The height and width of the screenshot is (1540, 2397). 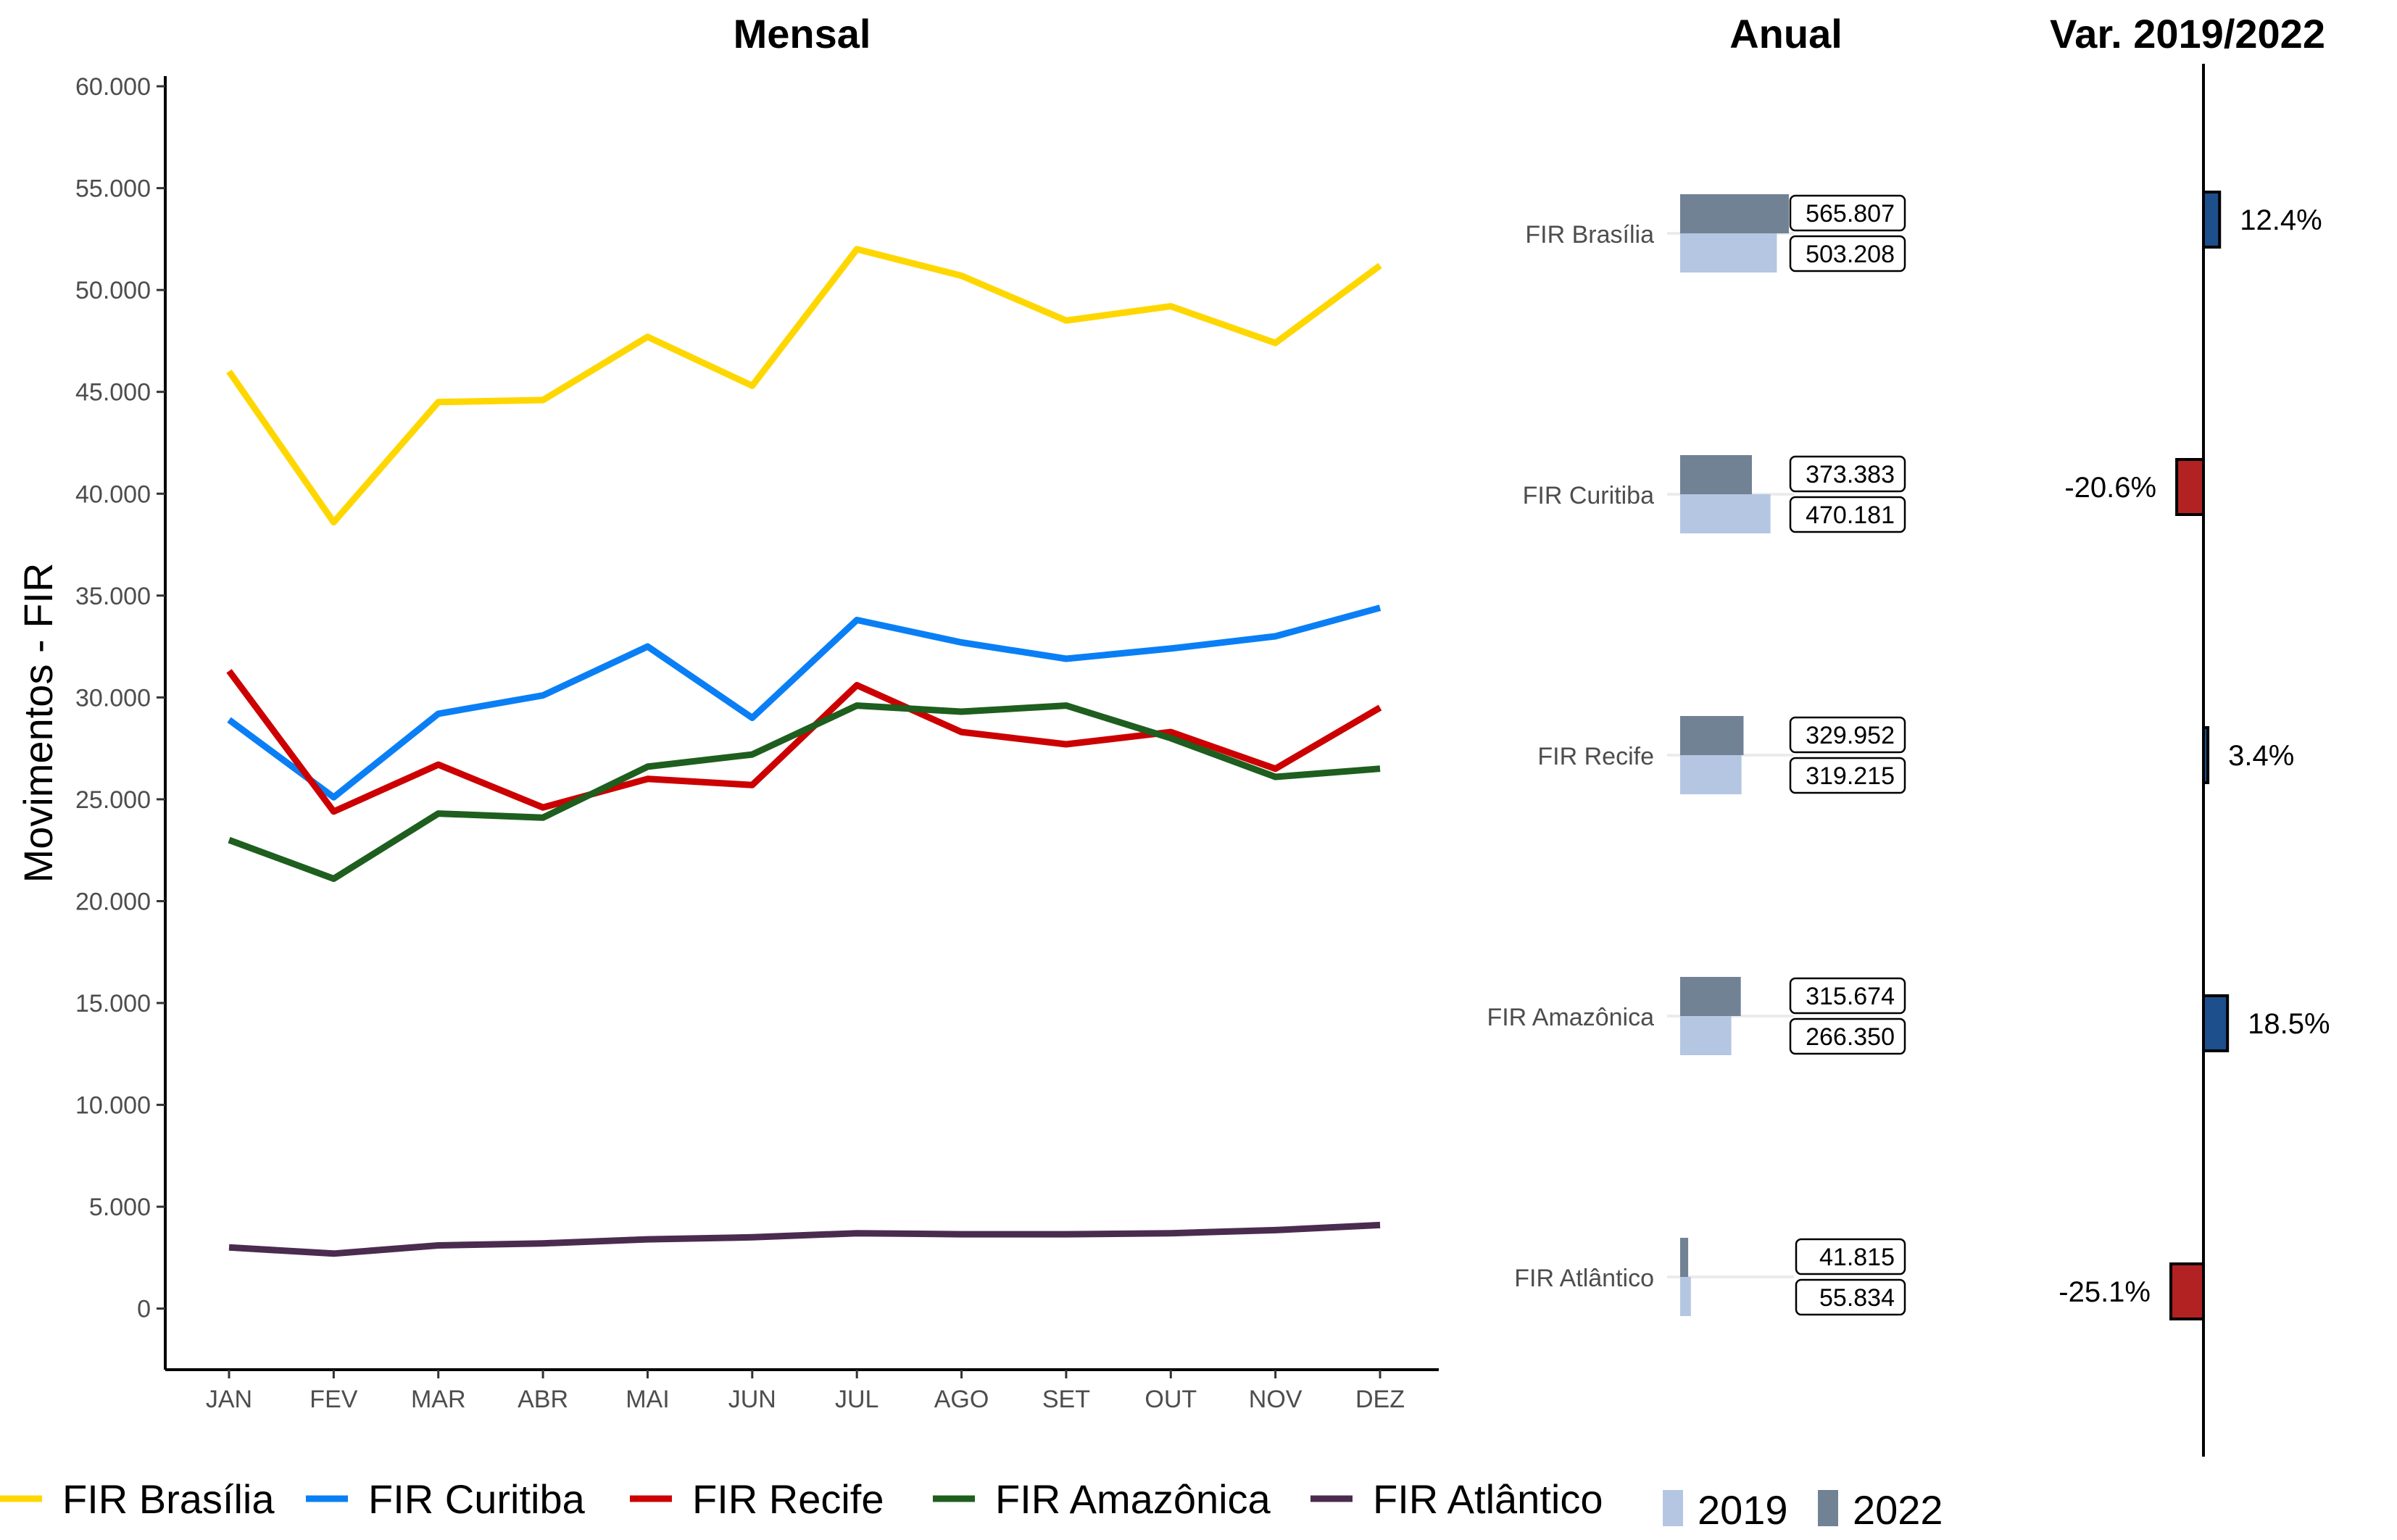 What do you see at coordinates (2190, 734) in the screenshot?
I see `variation-bar-chart: Var. 2019/2022 12.4% -20.6% 3.4% 18.5% -25.1%` at bounding box center [2190, 734].